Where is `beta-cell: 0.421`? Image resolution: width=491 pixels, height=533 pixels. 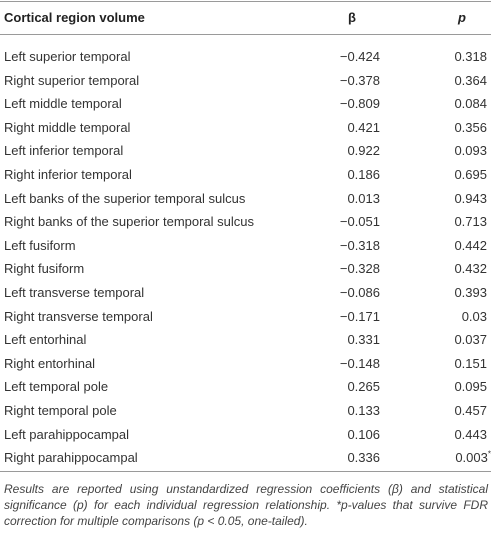 beta-cell: 0.421 is located at coordinates (363, 127).